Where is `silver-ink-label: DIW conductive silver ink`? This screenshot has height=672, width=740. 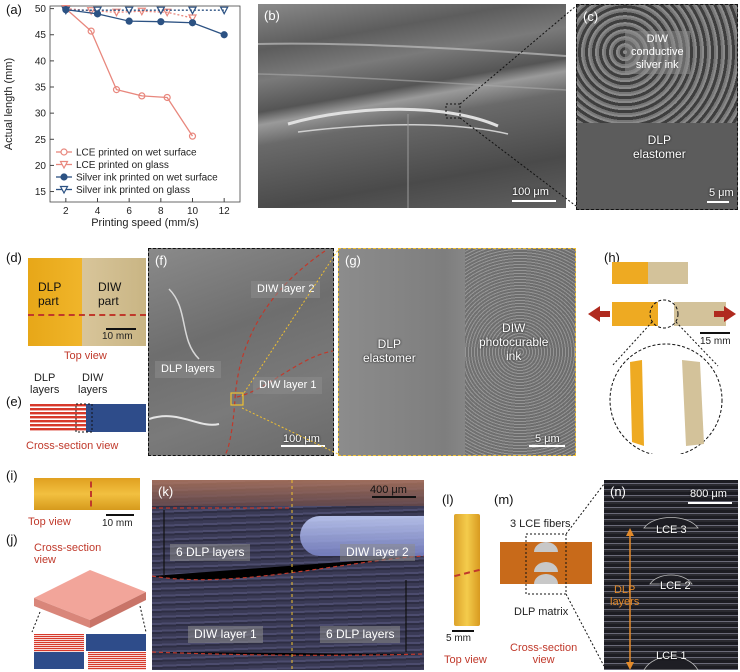 silver-ink-label: DIW conductive silver ink is located at coordinates (657, 52).